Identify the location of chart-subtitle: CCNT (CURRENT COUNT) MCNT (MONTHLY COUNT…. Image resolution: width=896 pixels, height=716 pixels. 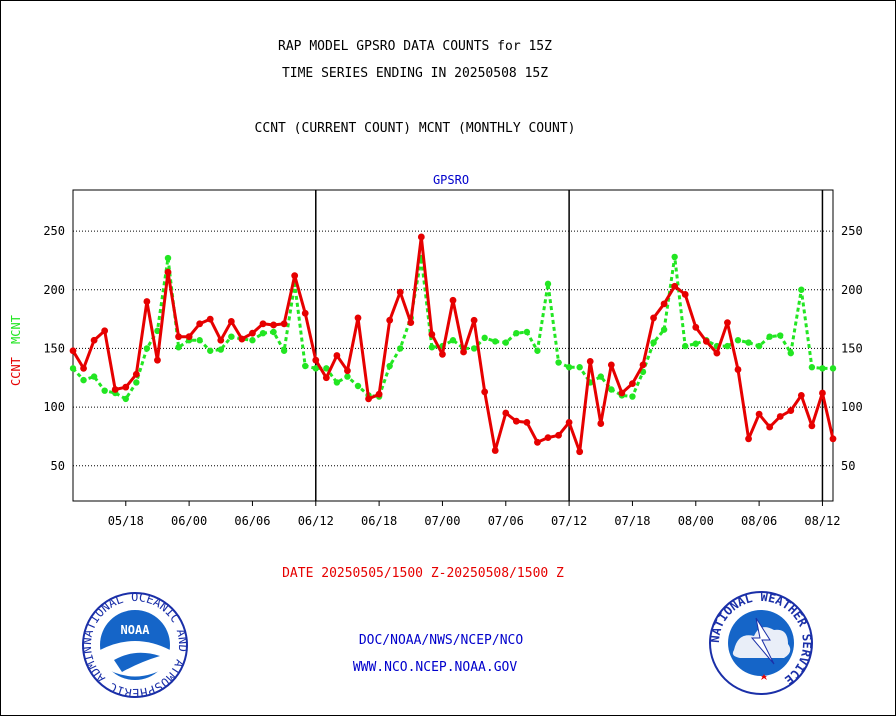
(415, 128).